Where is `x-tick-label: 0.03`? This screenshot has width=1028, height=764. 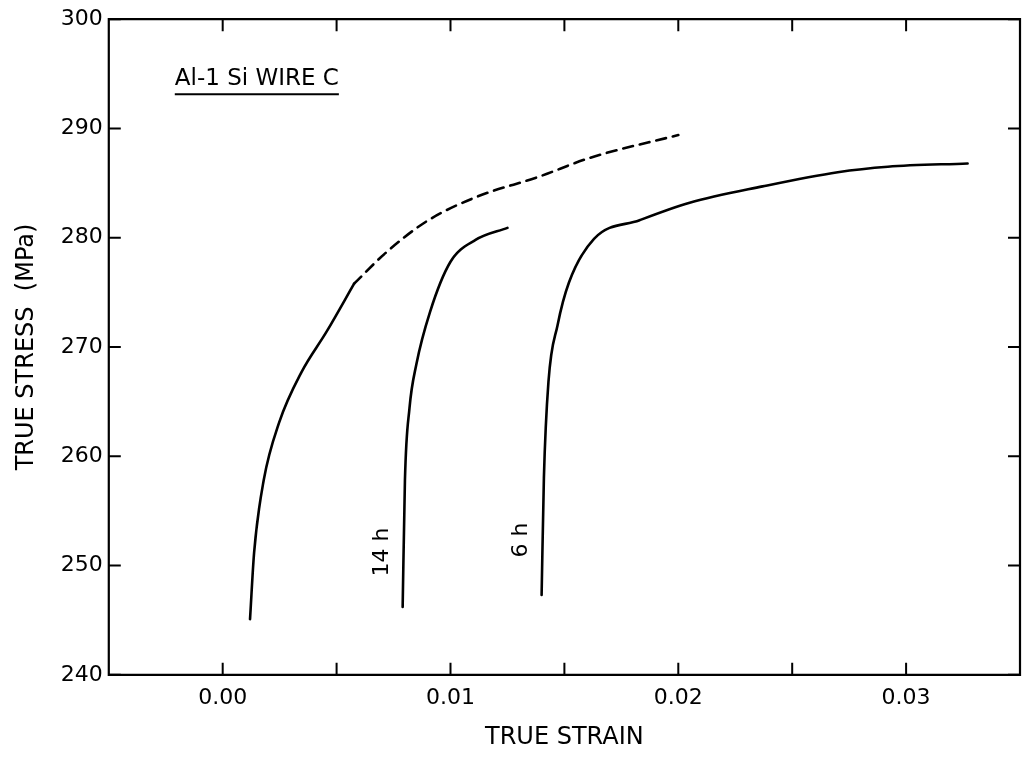
x-tick-label: 0.03 is located at coordinates (906, 696).